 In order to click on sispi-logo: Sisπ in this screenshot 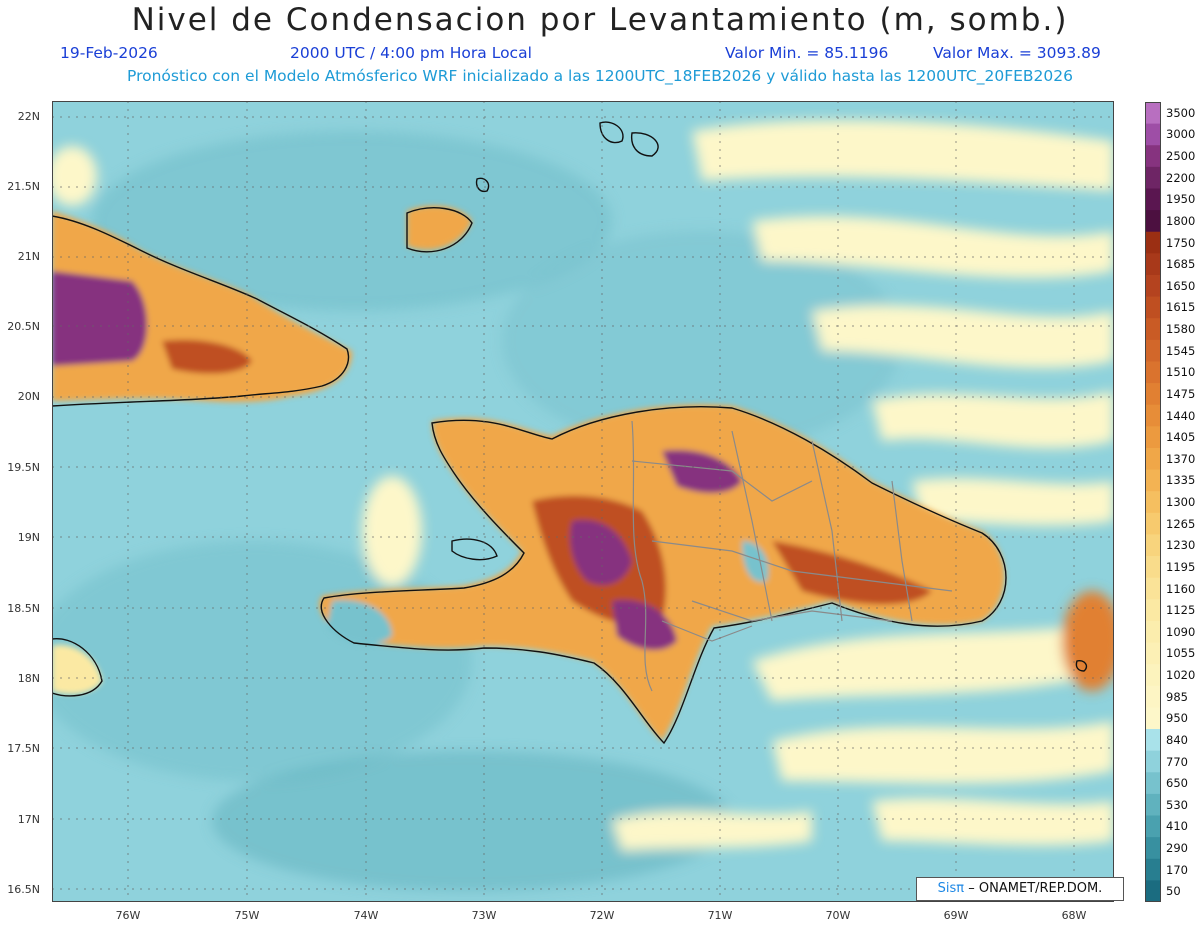, I will do `click(951, 888)`.